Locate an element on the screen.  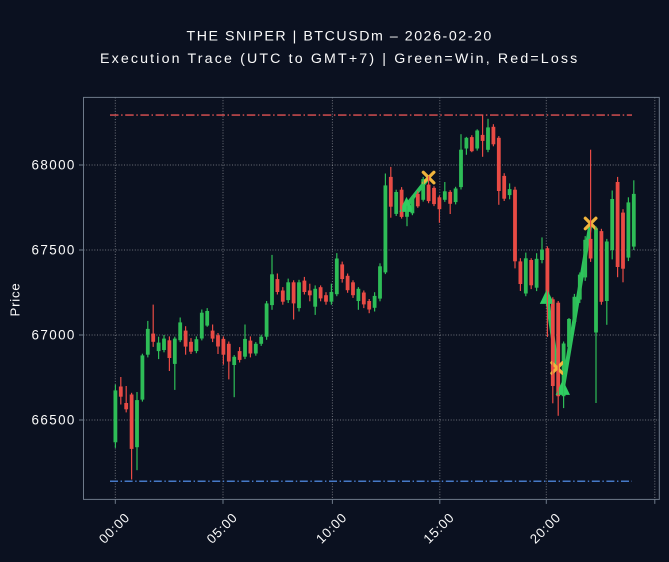
svg-text:THE SNIPER | BTCUSDm – 2026-02: THE SNIPER | BTCUSDm – 2026-02-20 is located at coordinates (340, 37).